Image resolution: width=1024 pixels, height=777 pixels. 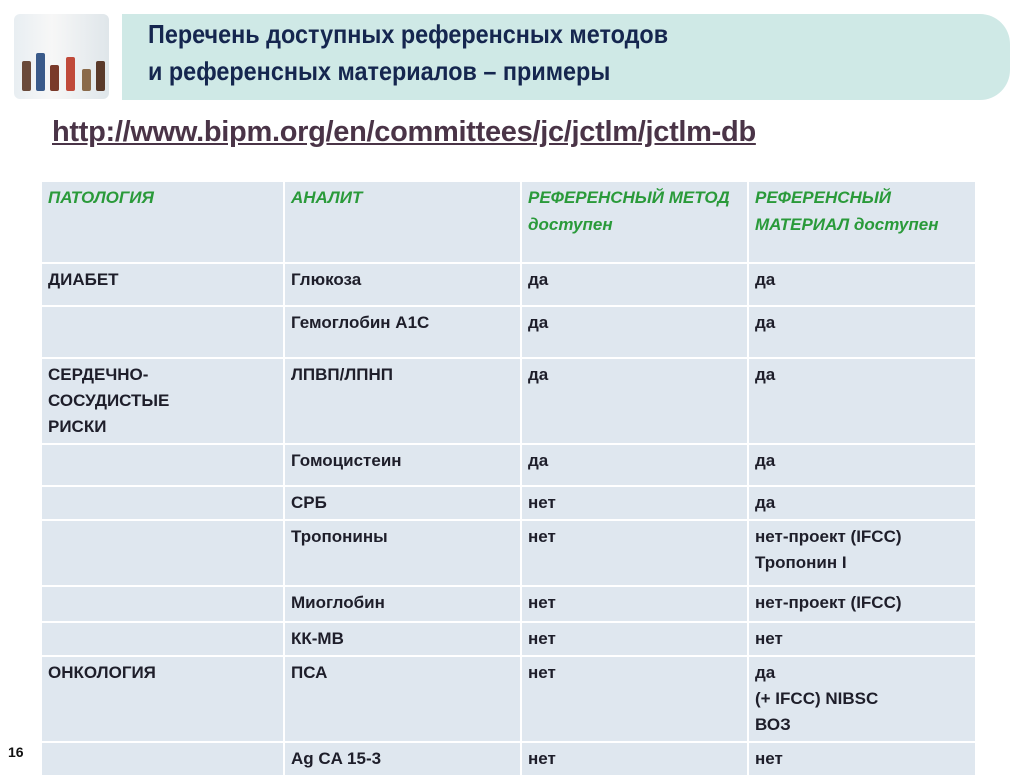 I want to click on header-analyte: АНАЛИТ, so click(x=402, y=222).